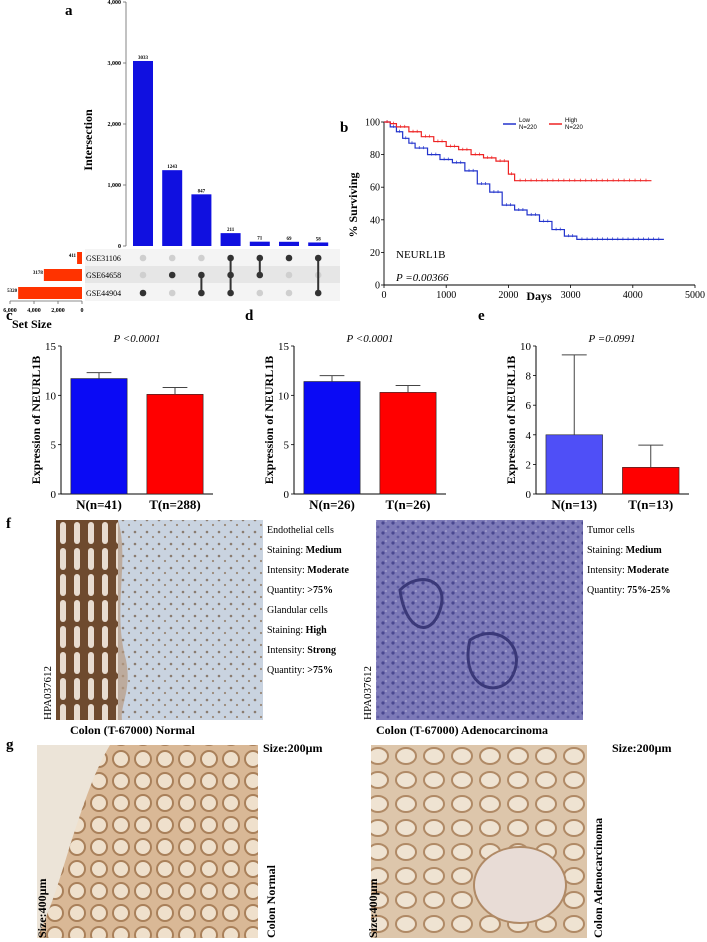 The width and height of the screenshot is (707, 942). What do you see at coordinates (518, 151) in the screenshot?
I see `km-curve-high` at bounding box center [518, 151].